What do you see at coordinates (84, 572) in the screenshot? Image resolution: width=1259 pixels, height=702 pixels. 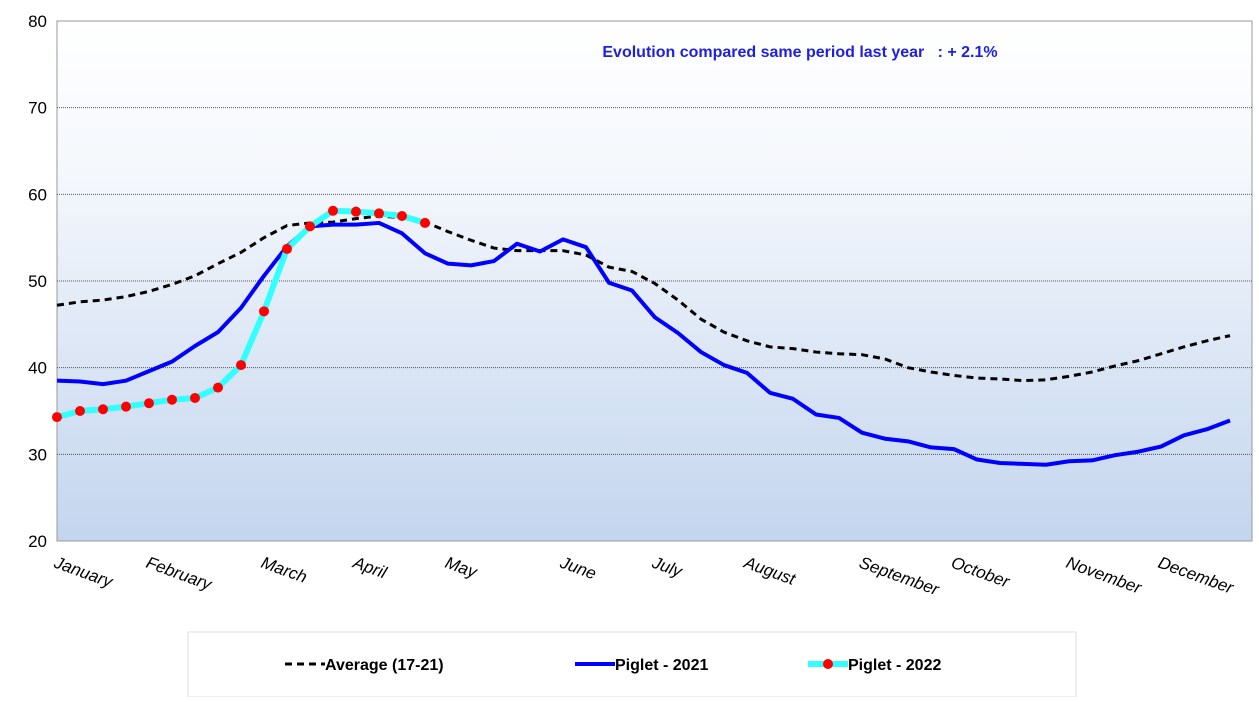 I see `x-tick-label: January` at bounding box center [84, 572].